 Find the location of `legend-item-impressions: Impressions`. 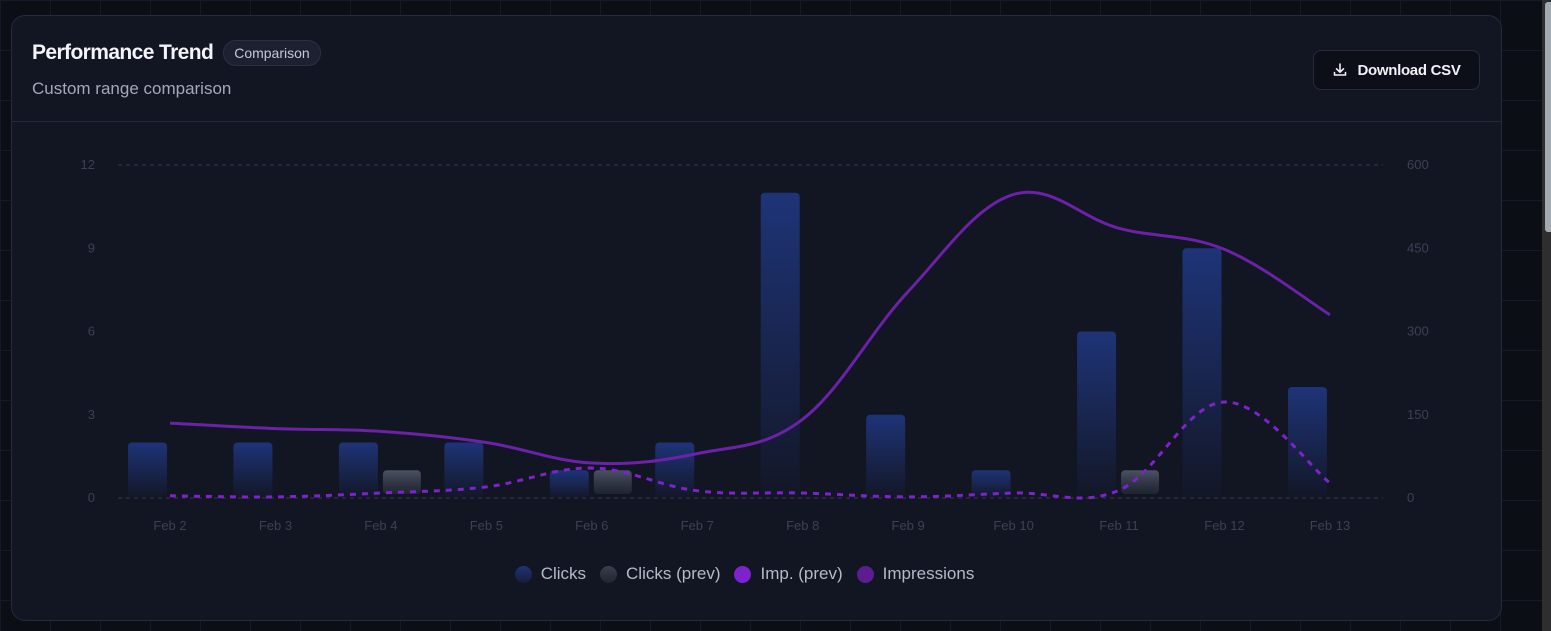

legend-item-impressions: Impressions is located at coordinates (915, 574).